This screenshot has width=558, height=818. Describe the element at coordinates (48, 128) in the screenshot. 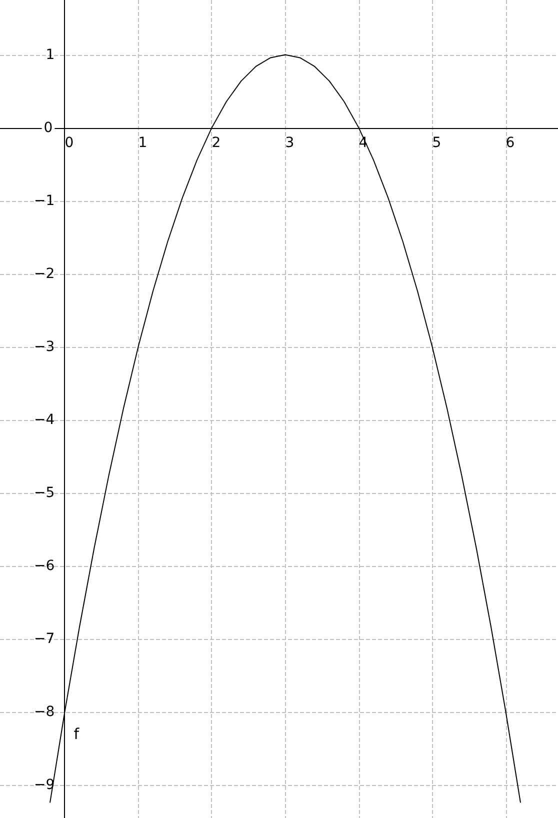

I see `y-tick-label: 0` at that location.